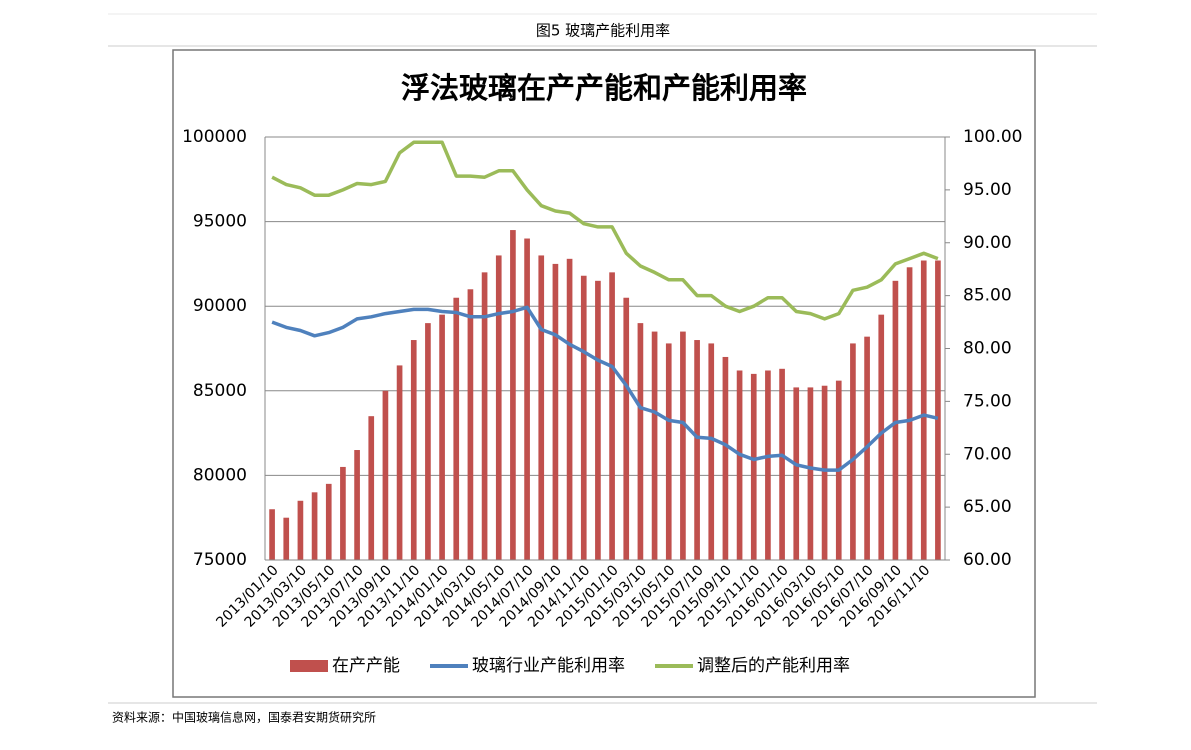  What do you see at coordinates (220, 222) in the screenshot?
I see `y-tick-label: 95000` at bounding box center [220, 222].